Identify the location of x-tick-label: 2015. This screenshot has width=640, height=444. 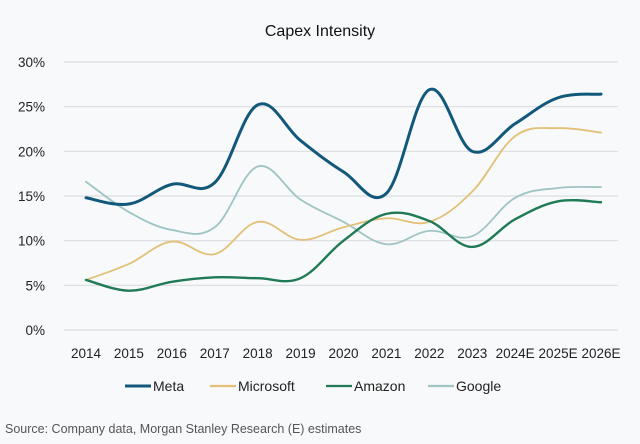
(129, 353).